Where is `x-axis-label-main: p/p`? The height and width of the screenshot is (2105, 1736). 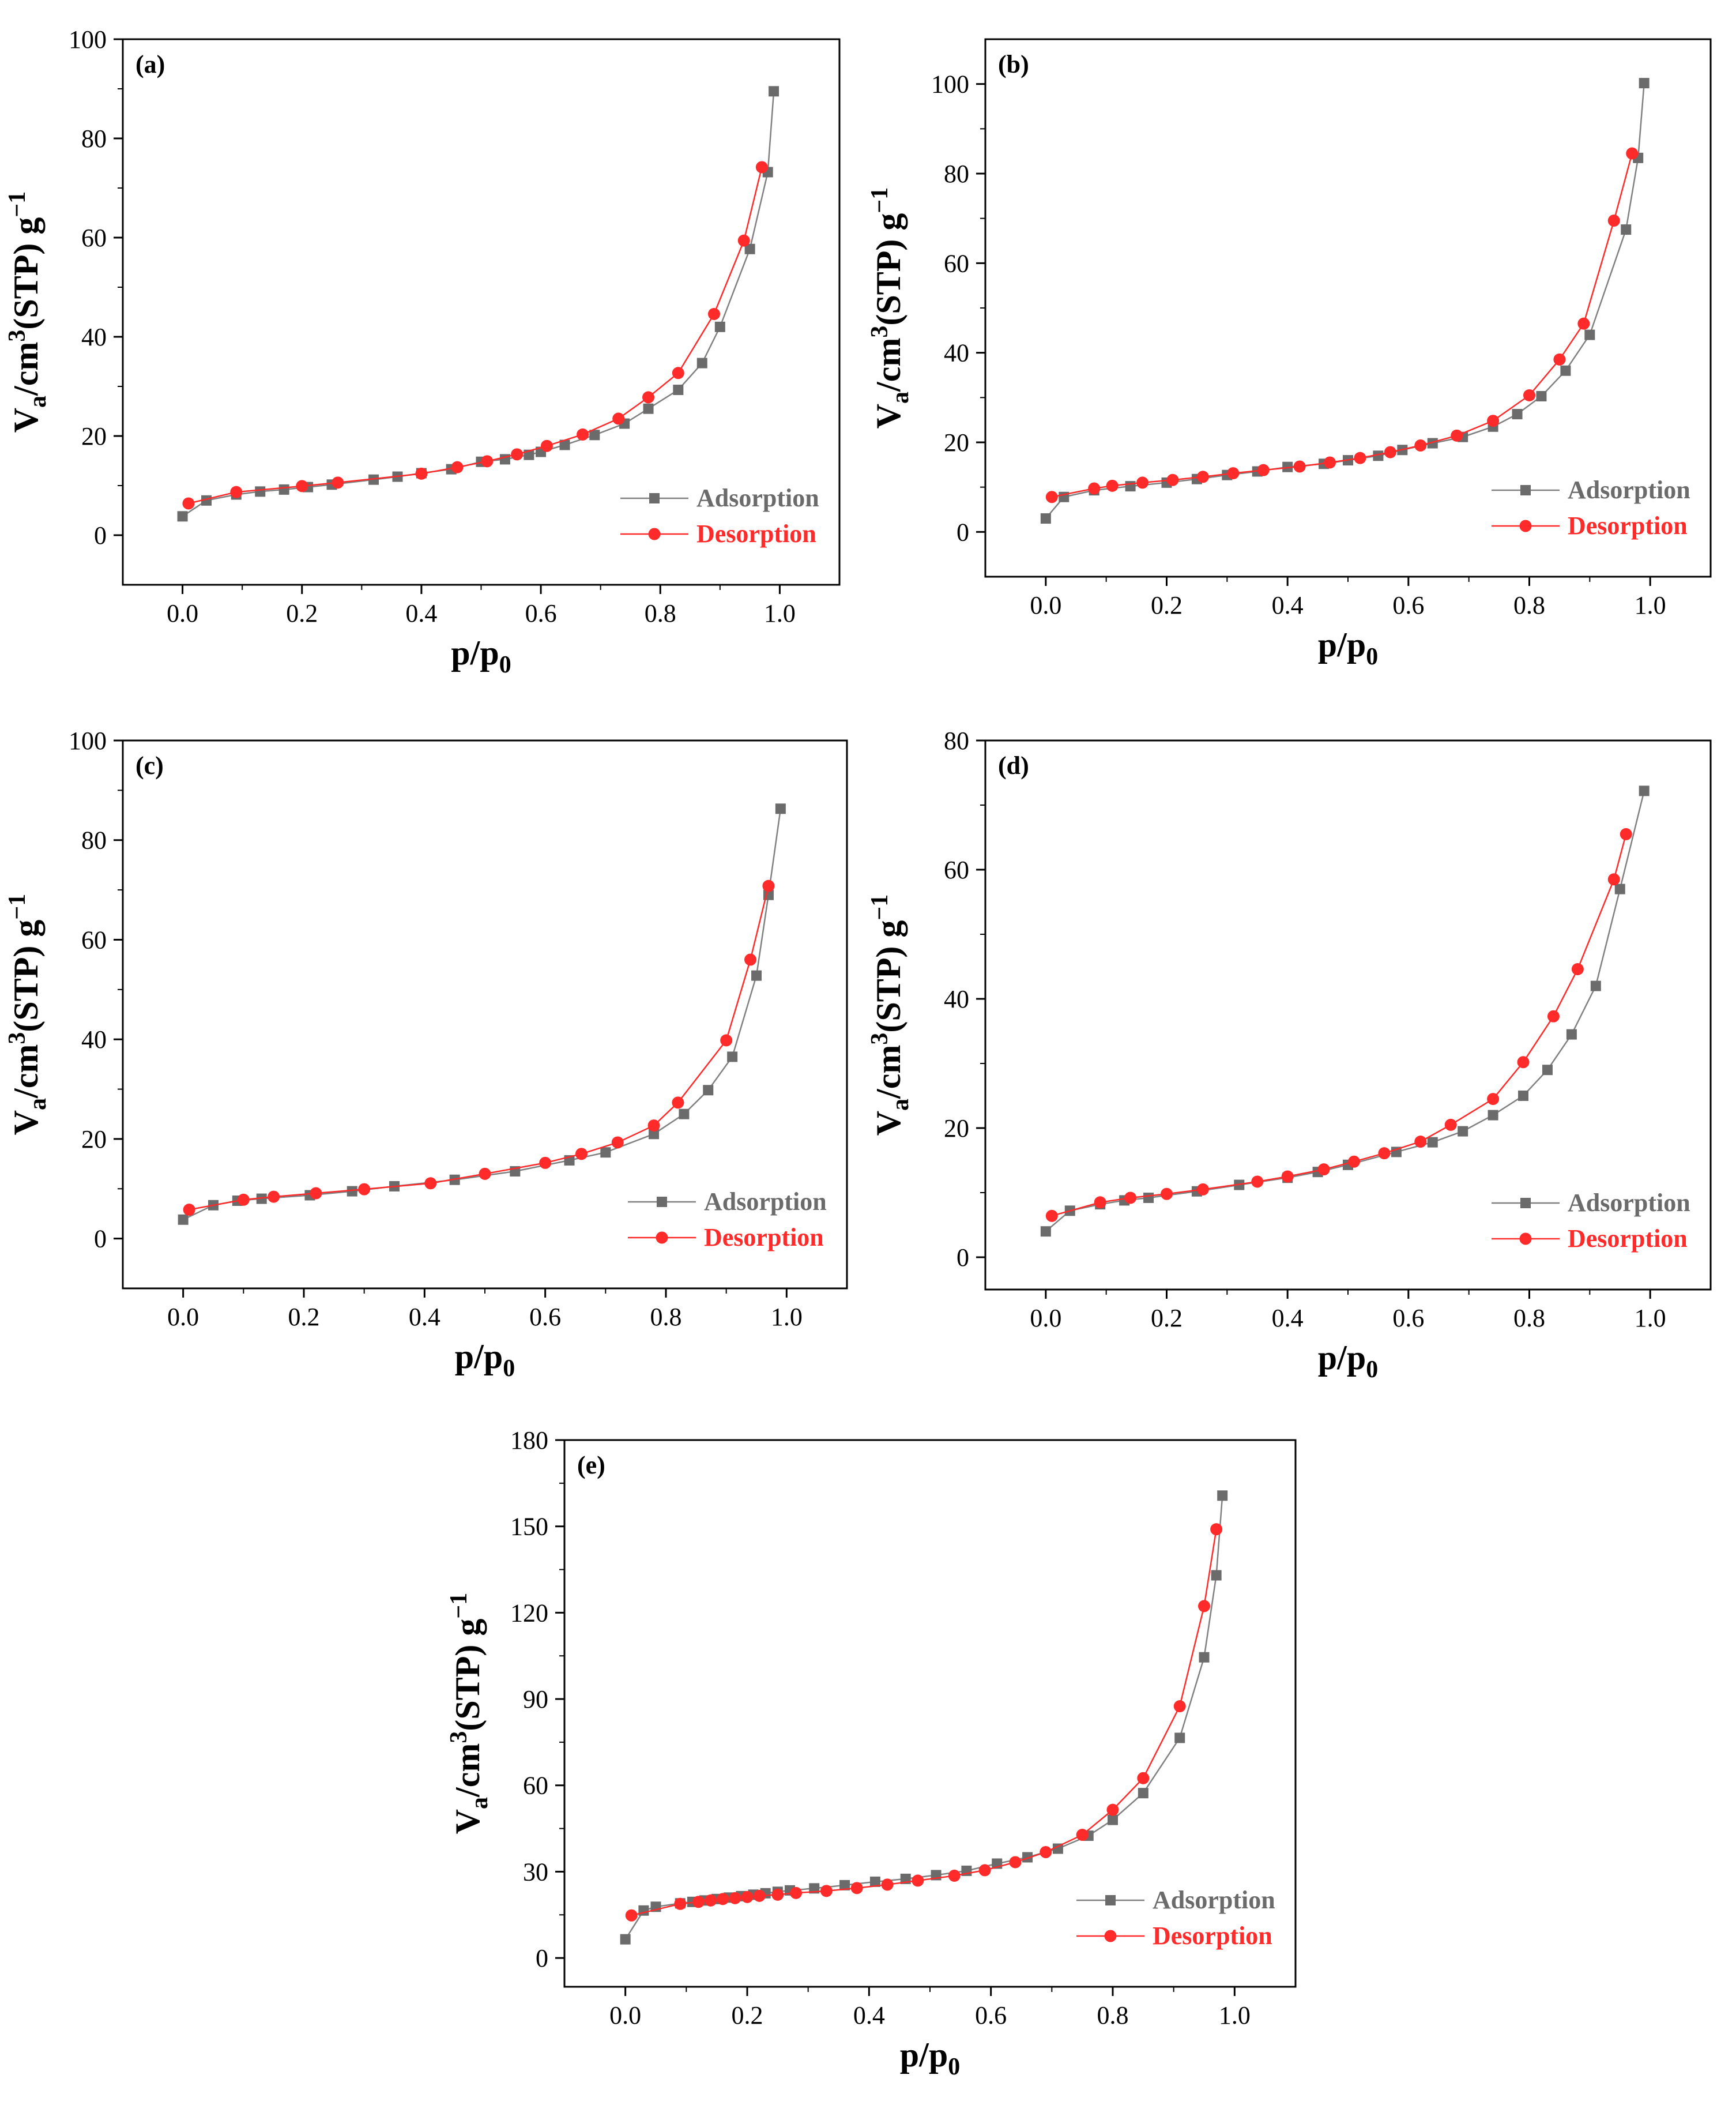
x-axis-label-main: p/p is located at coordinates (475, 653).